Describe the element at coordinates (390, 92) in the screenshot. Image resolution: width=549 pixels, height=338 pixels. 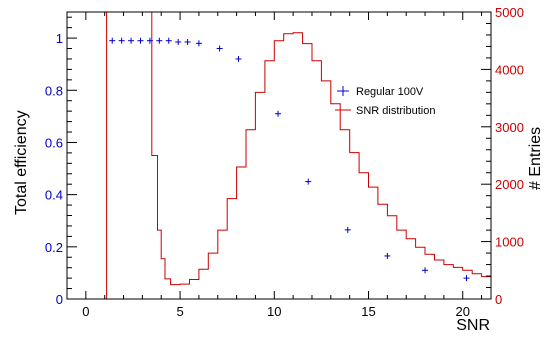
I see `legend-label-efficiency: Regular 100V` at that location.